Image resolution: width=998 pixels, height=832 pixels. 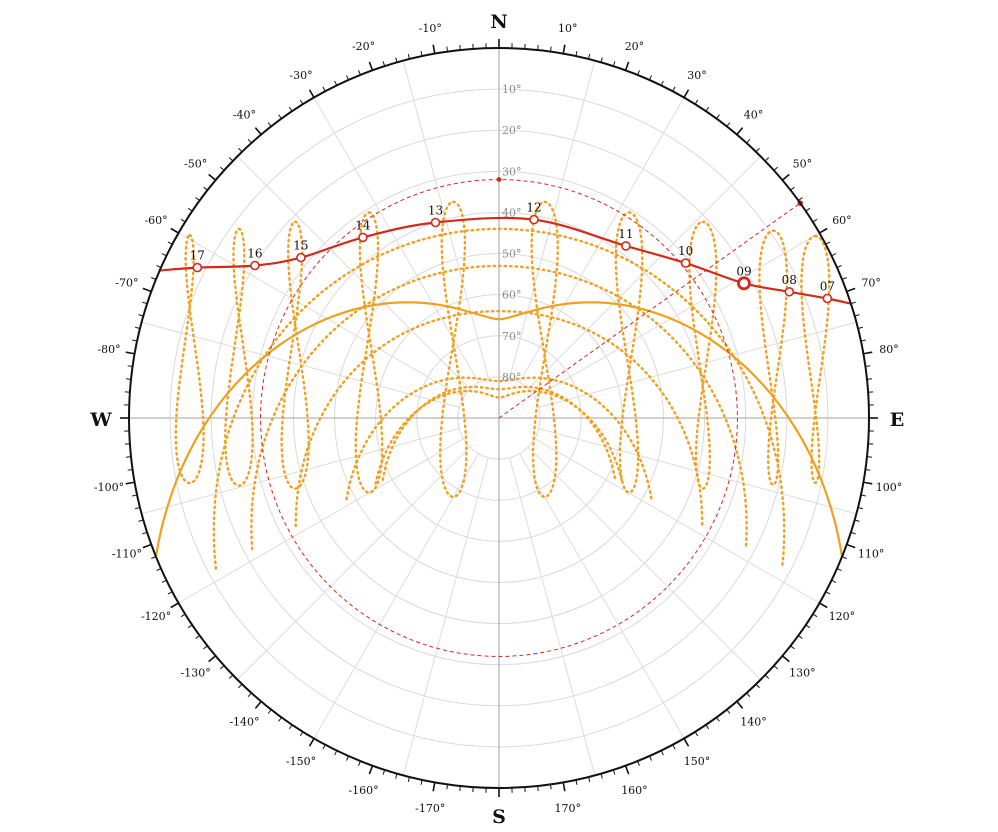 What do you see at coordinates (498, 22) in the screenshot?
I see `north-label: N` at bounding box center [498, 22].